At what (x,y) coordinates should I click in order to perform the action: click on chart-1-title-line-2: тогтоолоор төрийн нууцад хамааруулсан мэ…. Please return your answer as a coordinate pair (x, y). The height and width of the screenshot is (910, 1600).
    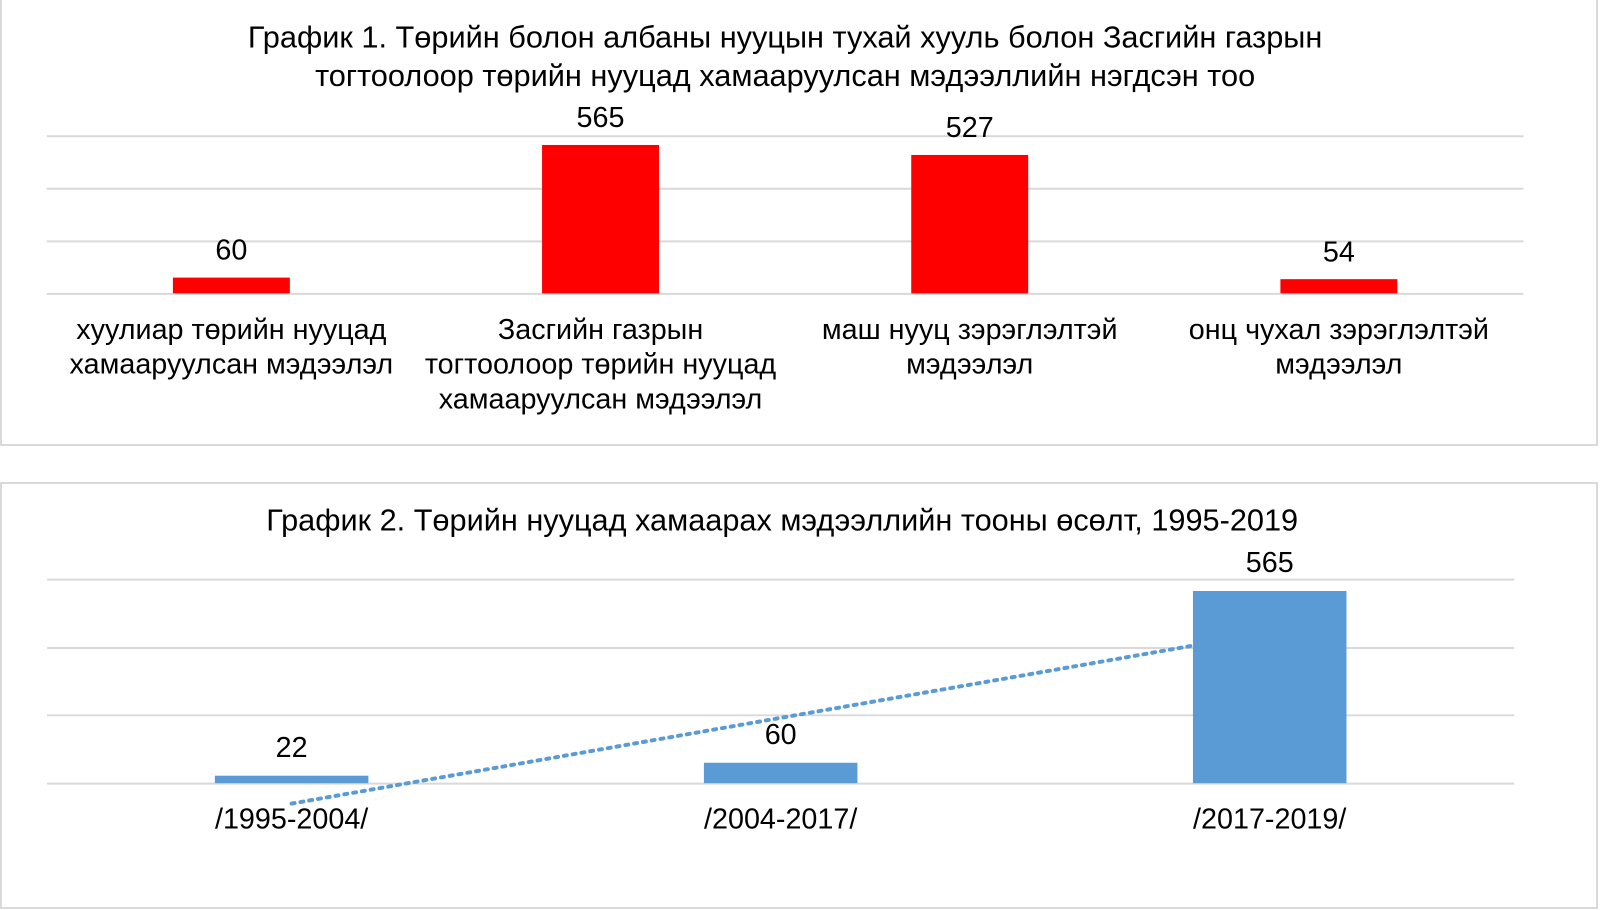
    Looking at the image, I should click on (785, 75).